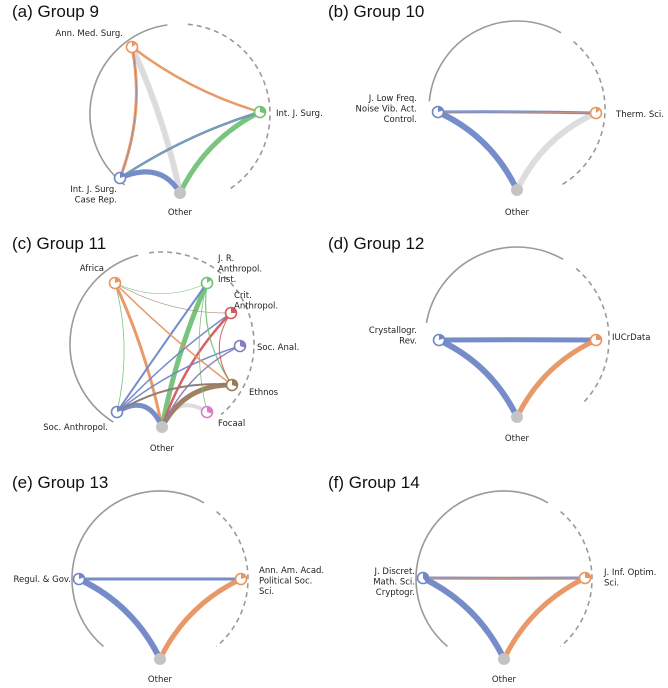  What do you see at coordinates (631, 338) in the screenshot?
I see `node-label-iucrdata: IUCrData` at bounding box center [631, 338].